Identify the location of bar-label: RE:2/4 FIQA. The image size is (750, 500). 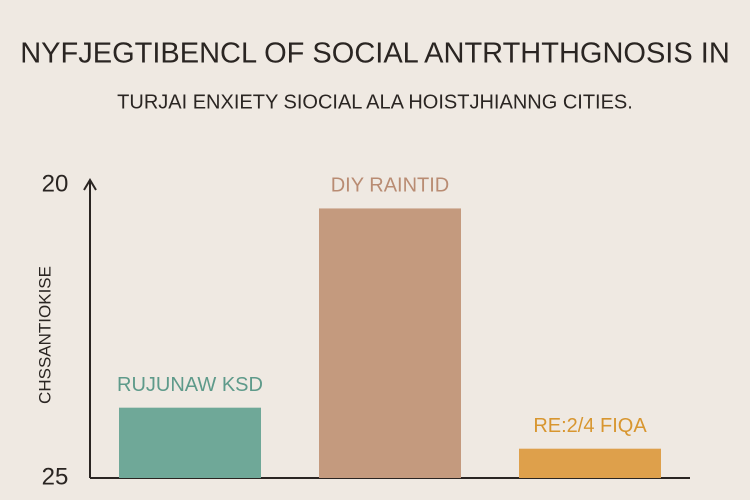
(590, 426).